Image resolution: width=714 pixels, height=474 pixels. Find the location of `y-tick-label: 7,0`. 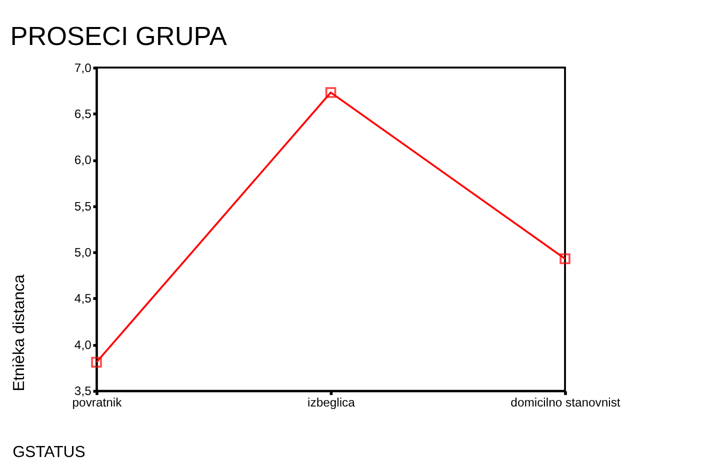

y-tick-label: 7,0 is located at coordinates (83, 67).